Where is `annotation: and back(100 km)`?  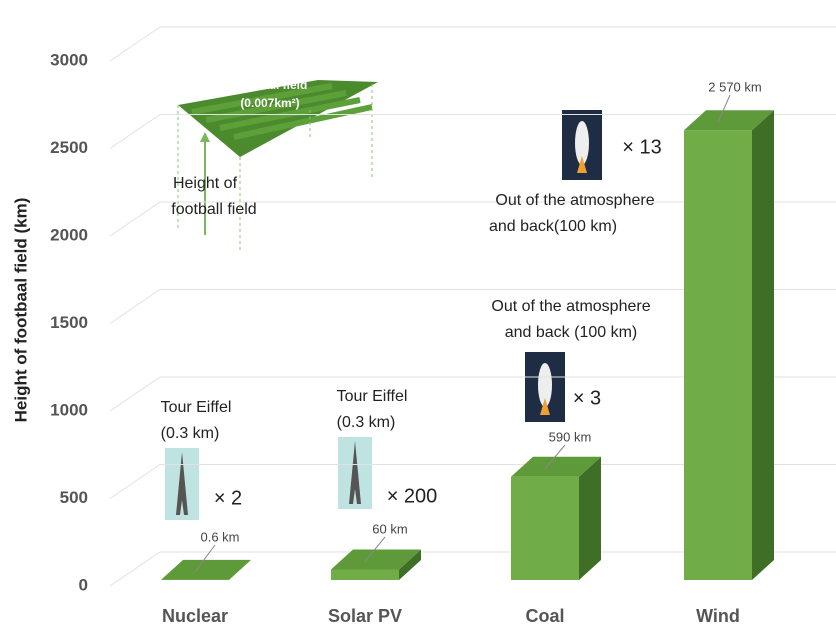
annotation: and back(100 km) is located at coordinates (553, 226).